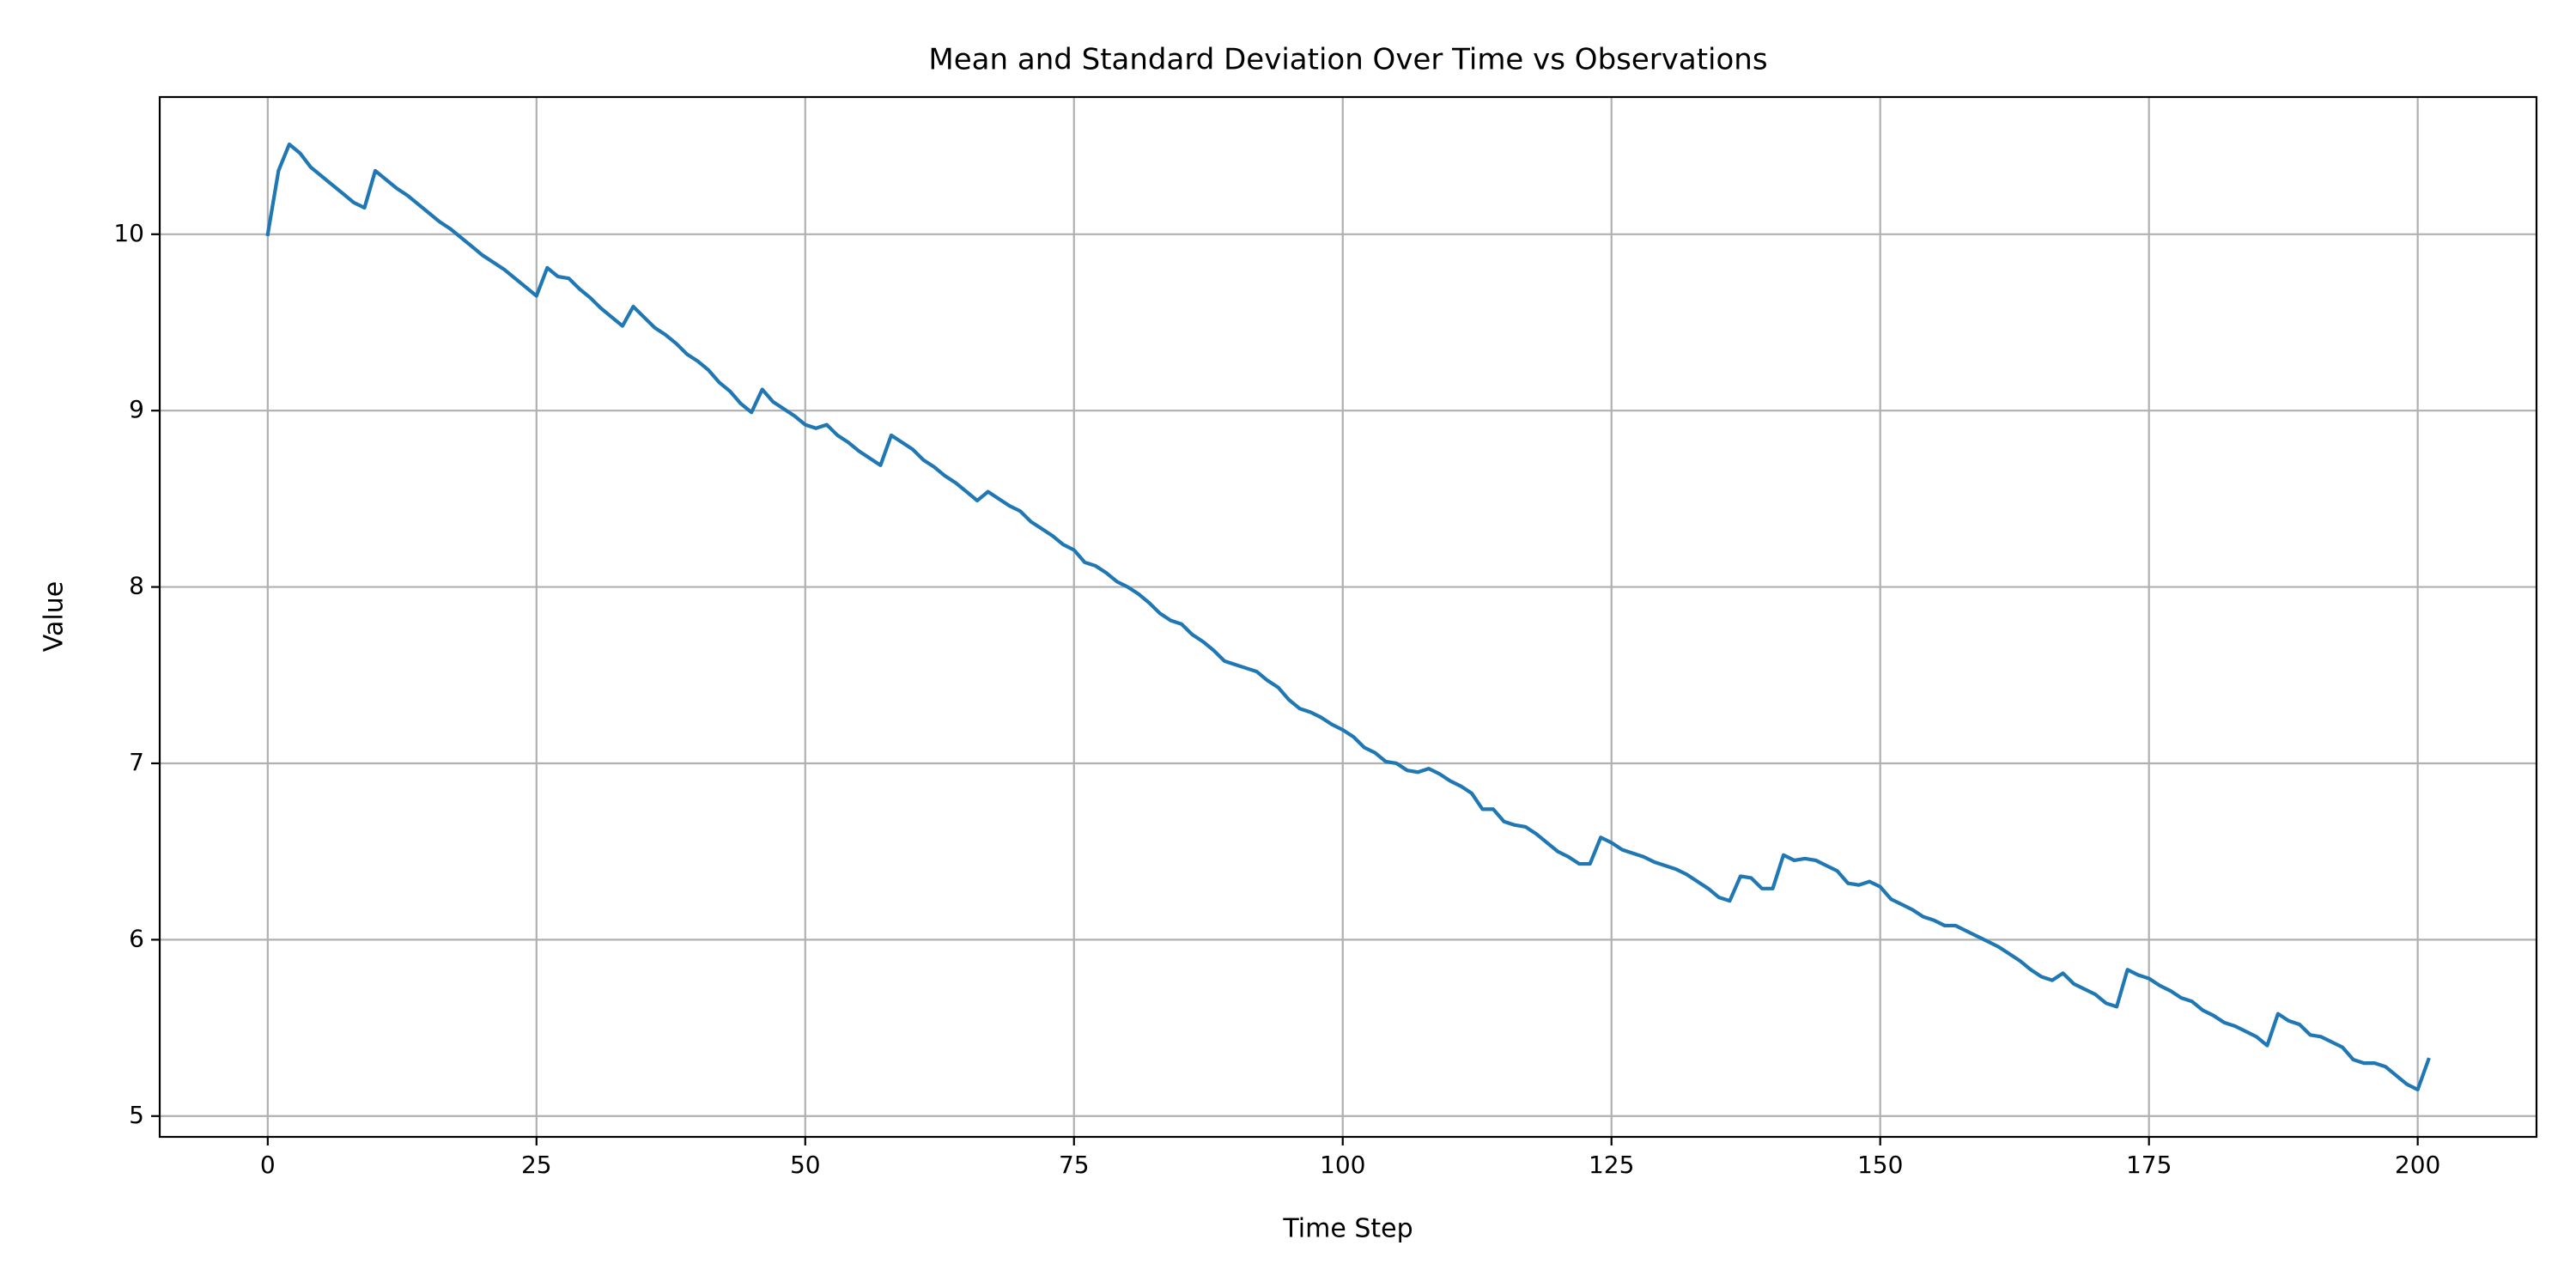 The width and height of the screenshot is (2576, 1288). What do you see at coordinates (55, 616) in the screenshot?
I see `y-axis-label: Value` at bounding box center [55, 616].